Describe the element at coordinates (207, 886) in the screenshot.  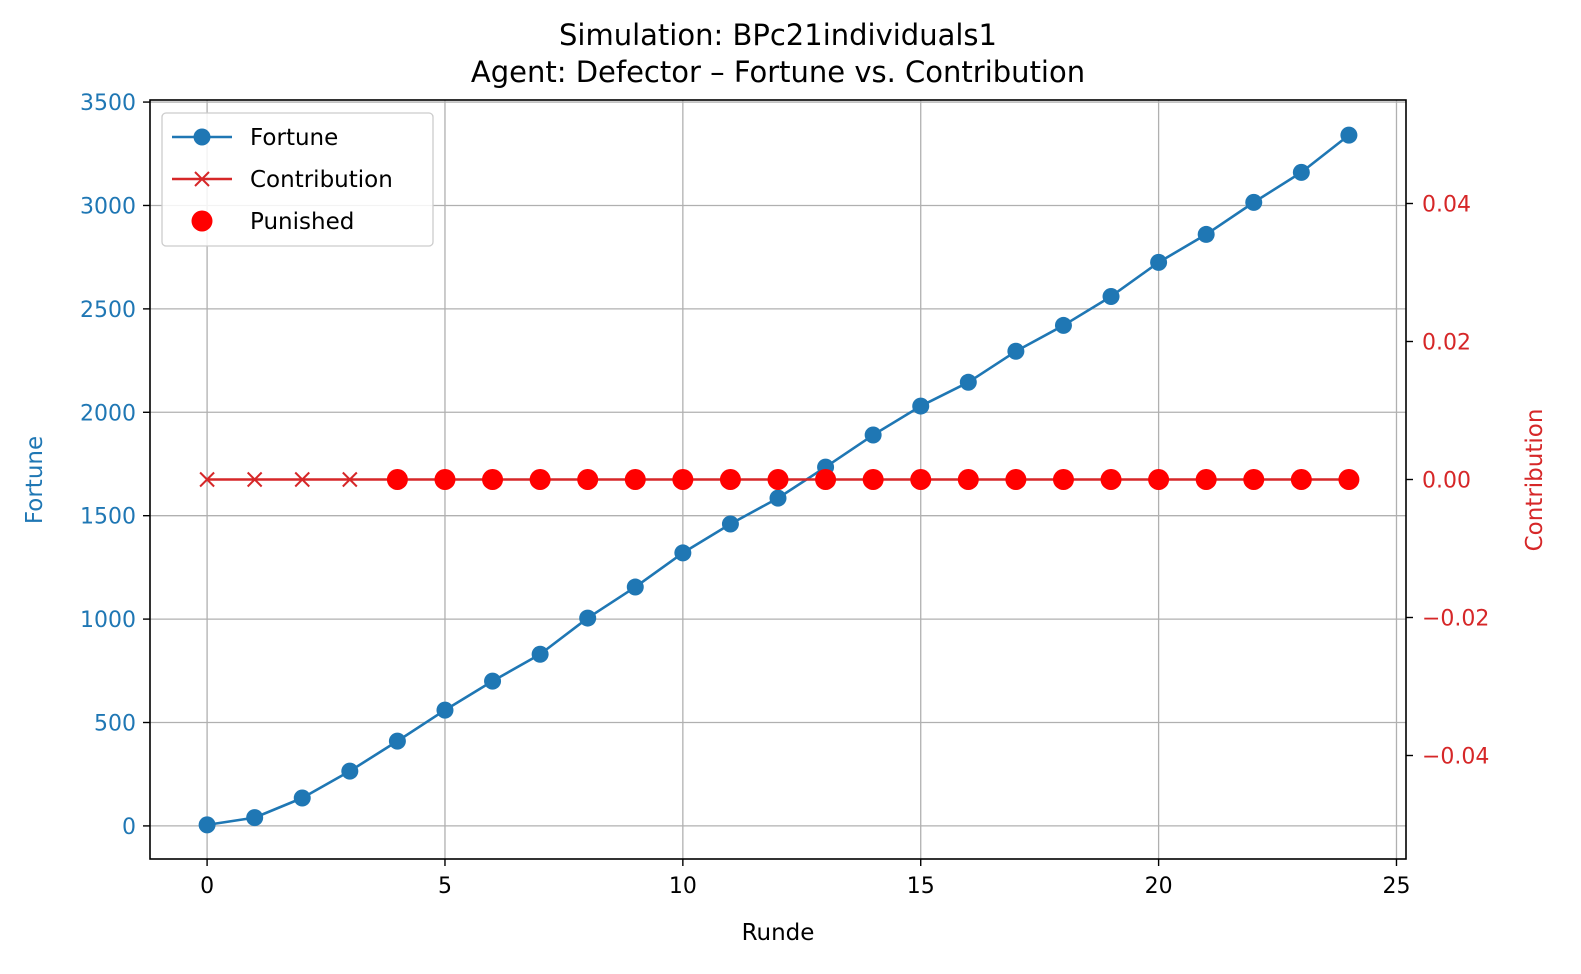
I see `x-tick-label: 0` at that location.